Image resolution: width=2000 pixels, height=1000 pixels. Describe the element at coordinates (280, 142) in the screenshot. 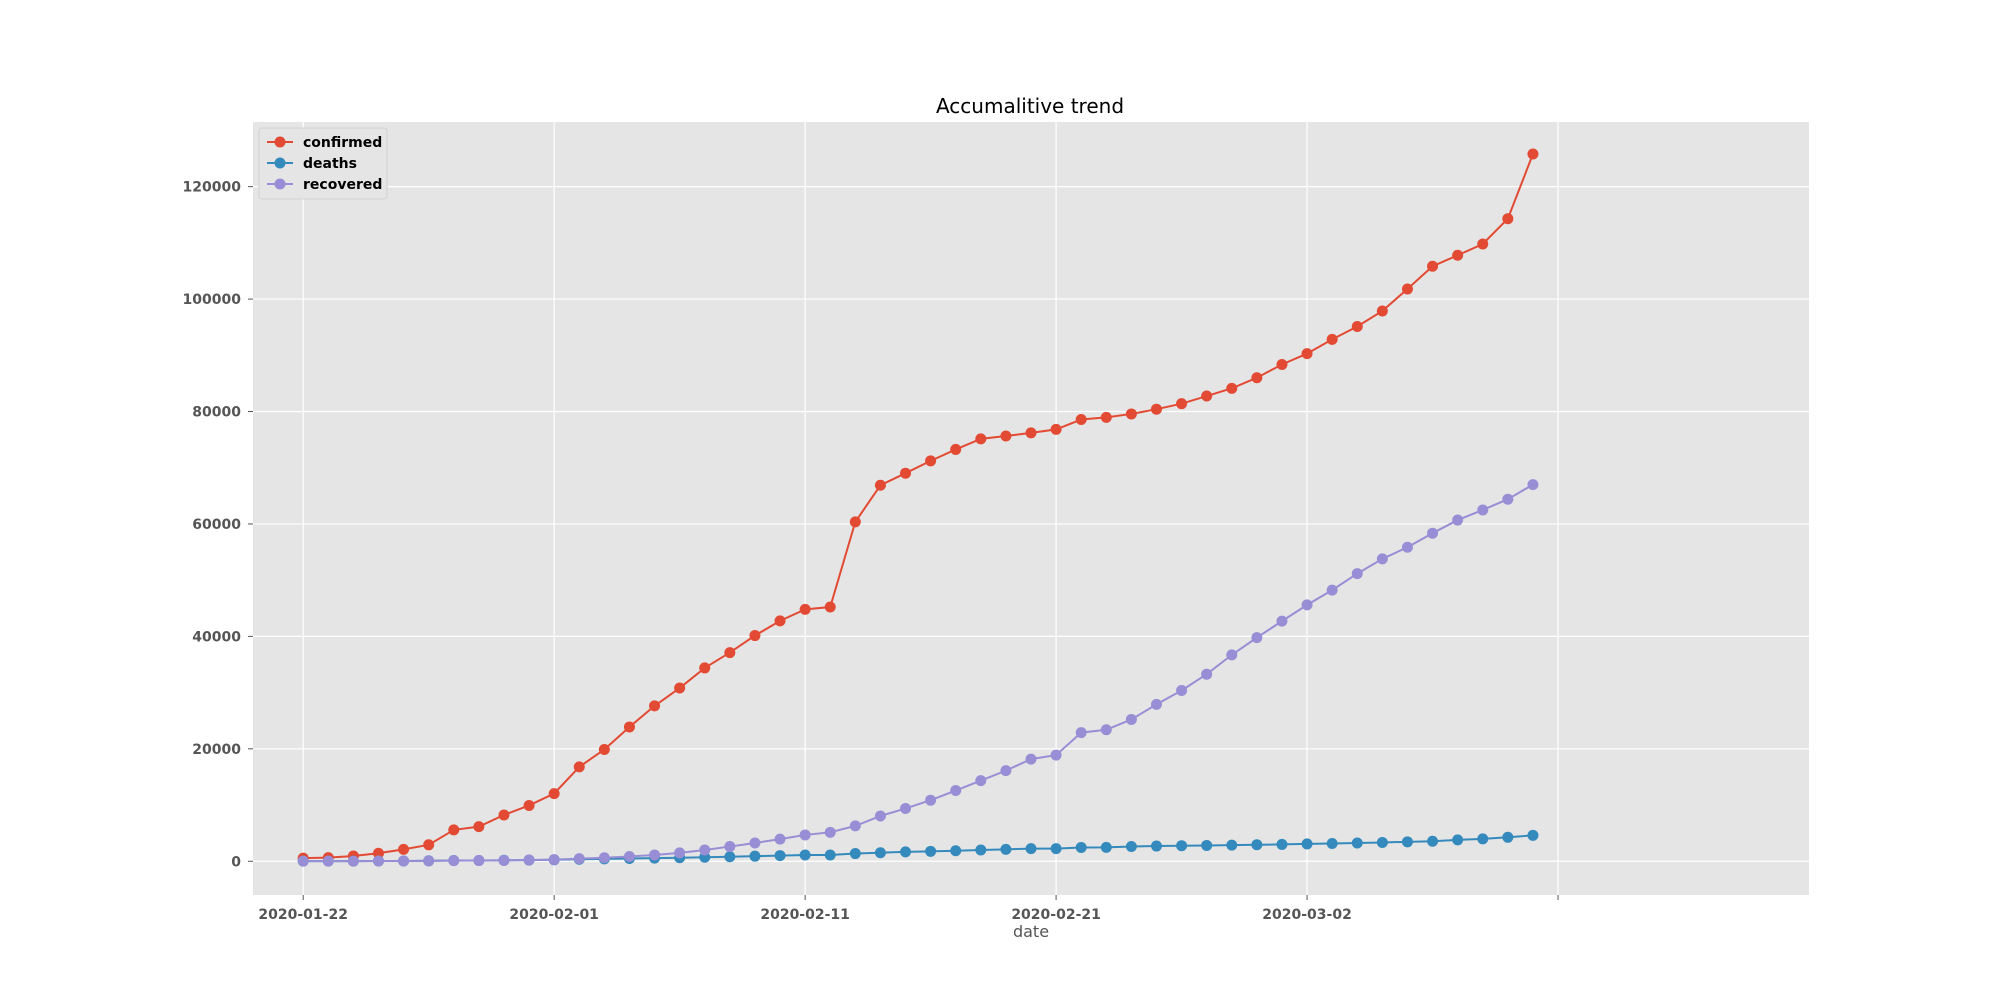

I see `legend-marker-confirmed` at that location.